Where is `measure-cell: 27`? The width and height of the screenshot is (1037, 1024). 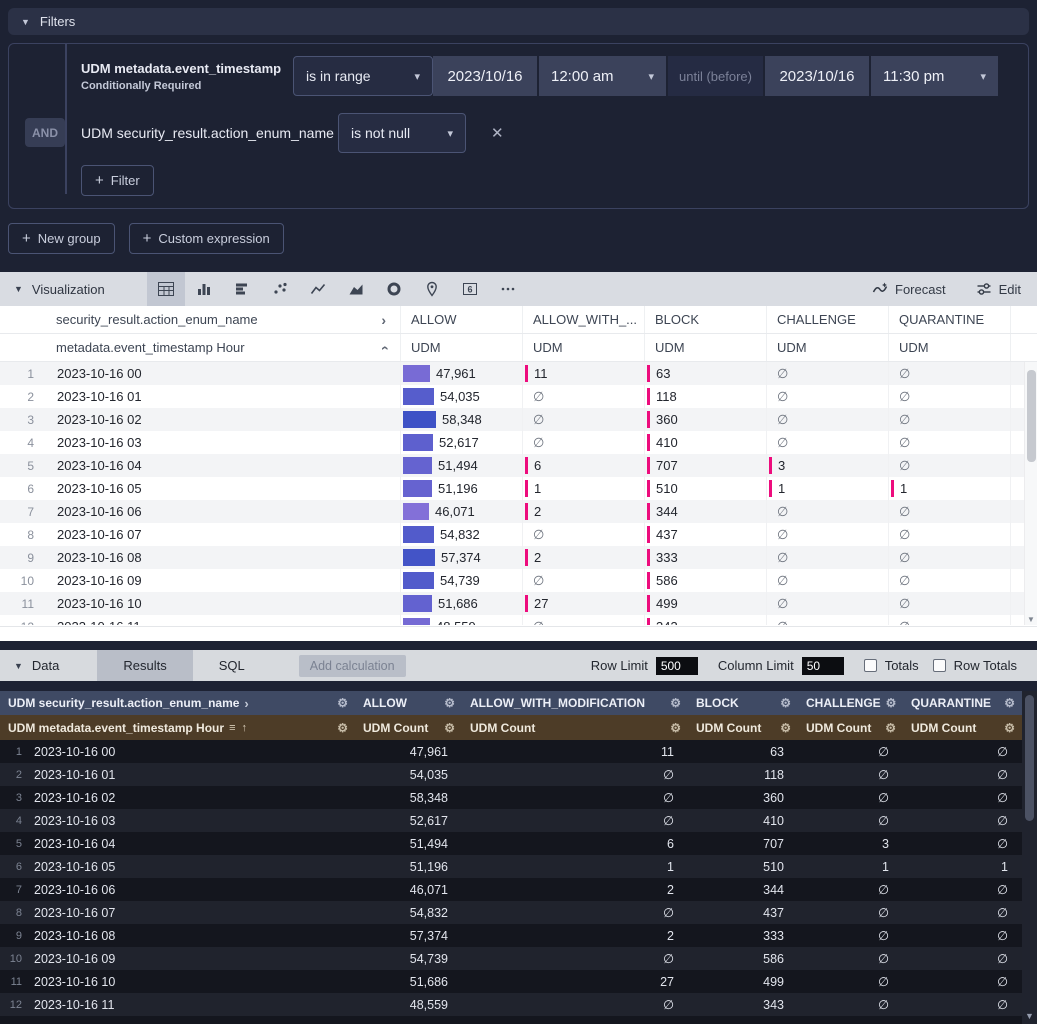
measure-cell: 27 is located at coordinates (667, 981).